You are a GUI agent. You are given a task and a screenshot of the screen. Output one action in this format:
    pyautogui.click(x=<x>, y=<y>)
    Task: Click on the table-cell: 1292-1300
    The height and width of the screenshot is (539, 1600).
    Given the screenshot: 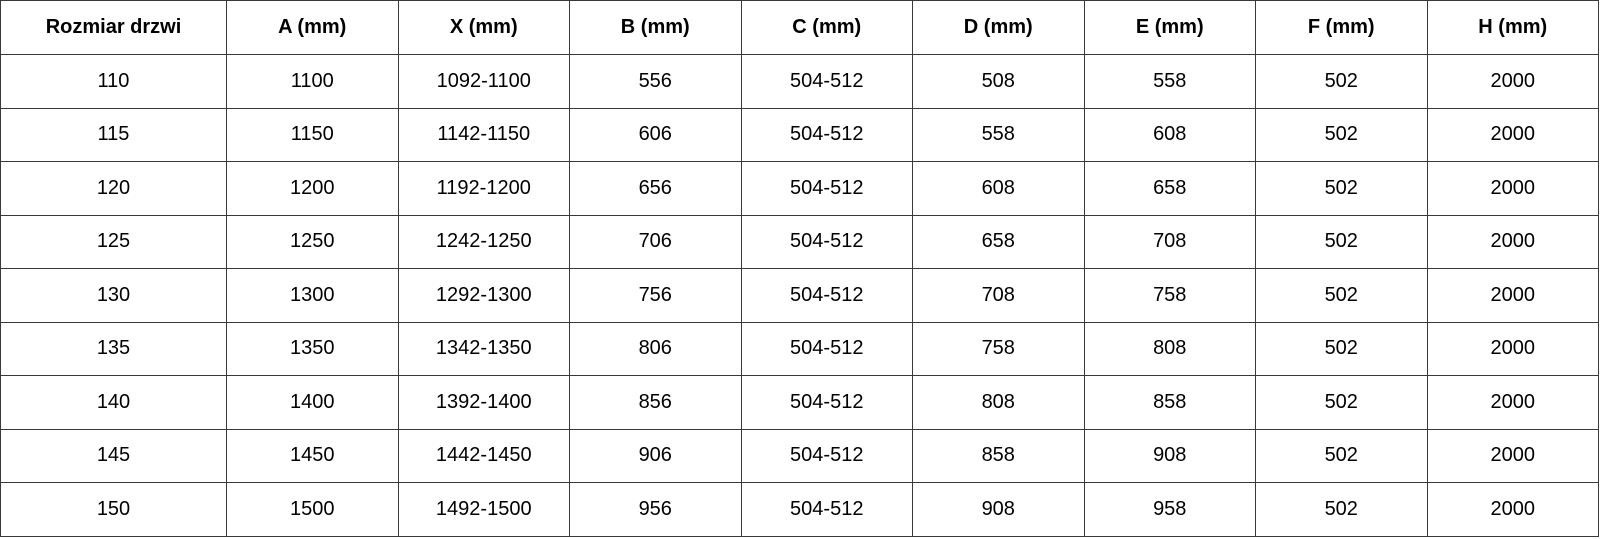 What is the action you would take?
    pyautogui.click(x=483, y=295)
    